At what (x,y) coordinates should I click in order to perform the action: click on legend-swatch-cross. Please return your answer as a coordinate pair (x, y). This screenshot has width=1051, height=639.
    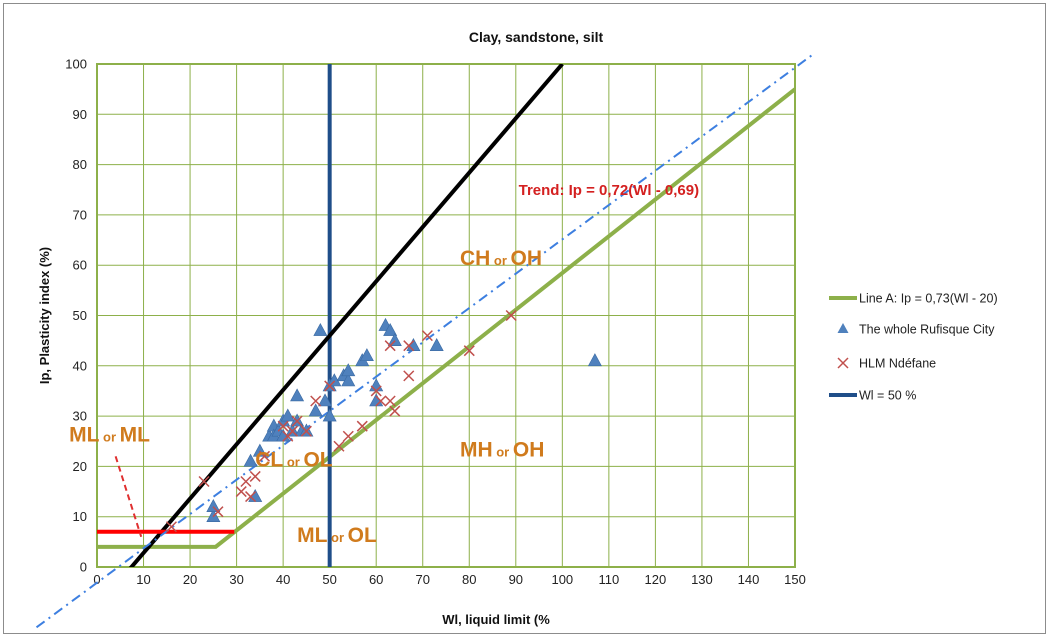
    Looking at the image, I should click on (843, 363).